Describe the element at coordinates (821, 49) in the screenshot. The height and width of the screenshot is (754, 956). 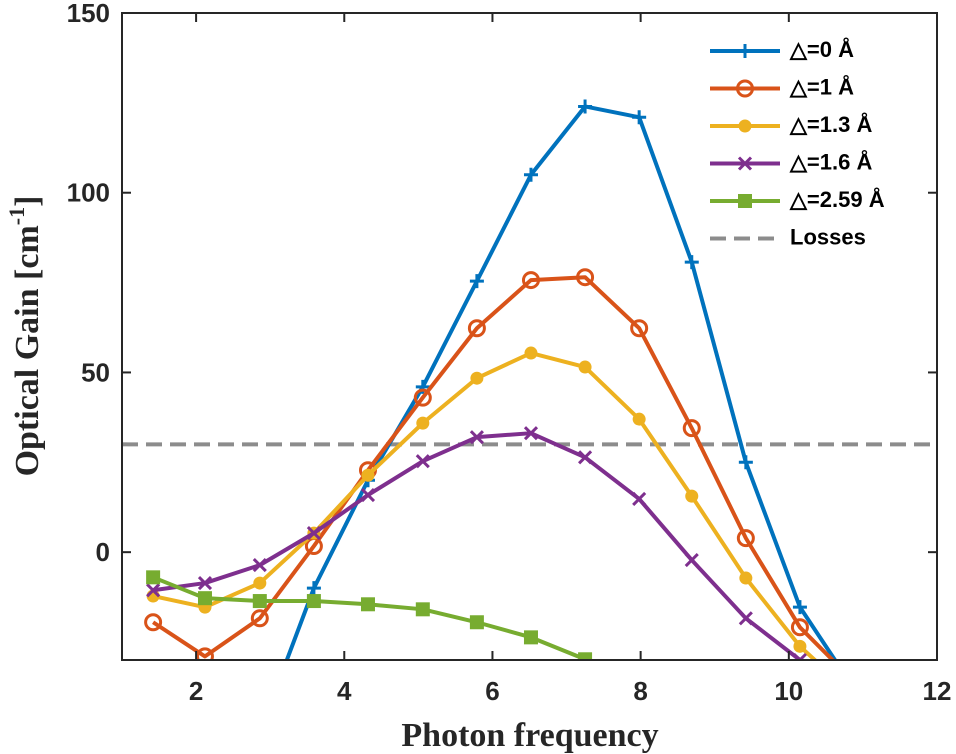
I see `legend-label: △=0 Å` at that location.